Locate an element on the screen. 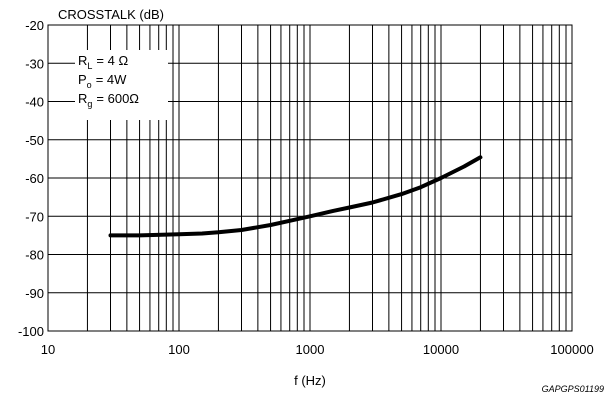 This screenshot has height=394, width=607. x-tick-label: 100000 is located at coordinates (571, 349).